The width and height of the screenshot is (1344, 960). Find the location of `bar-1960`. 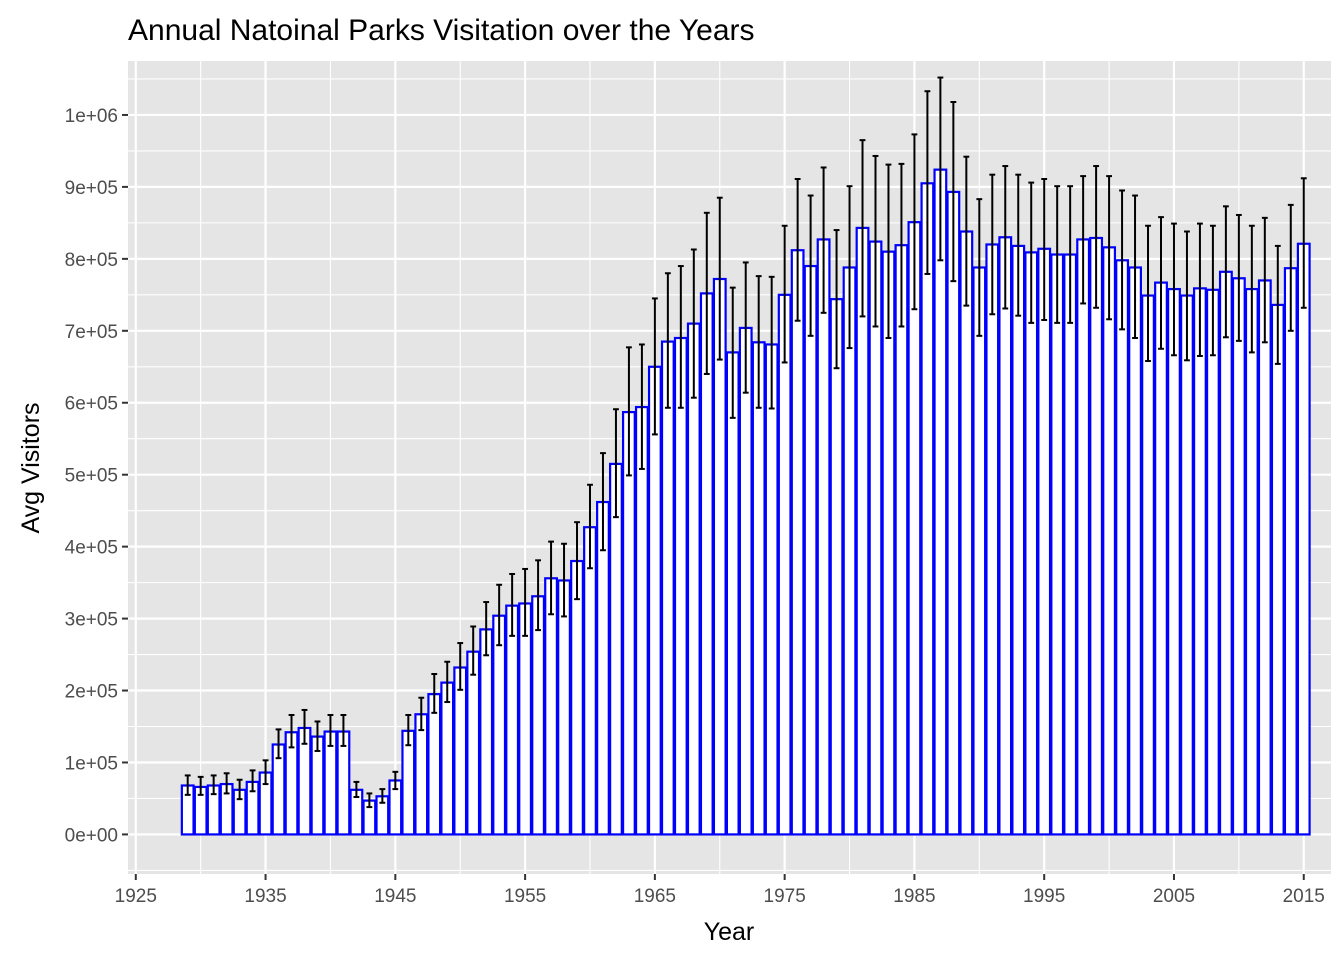

bar-1960 is located at coordinates (590, 681).